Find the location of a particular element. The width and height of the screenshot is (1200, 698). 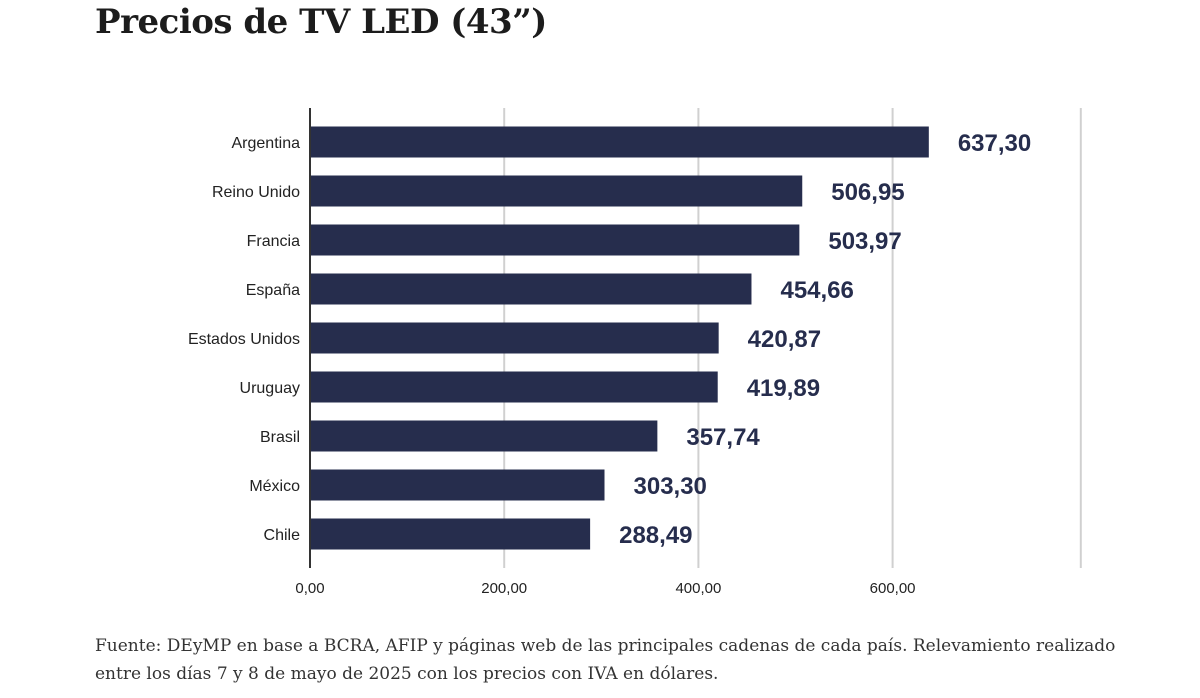

value-label: 506,95 is located at coordinates (867, 192).